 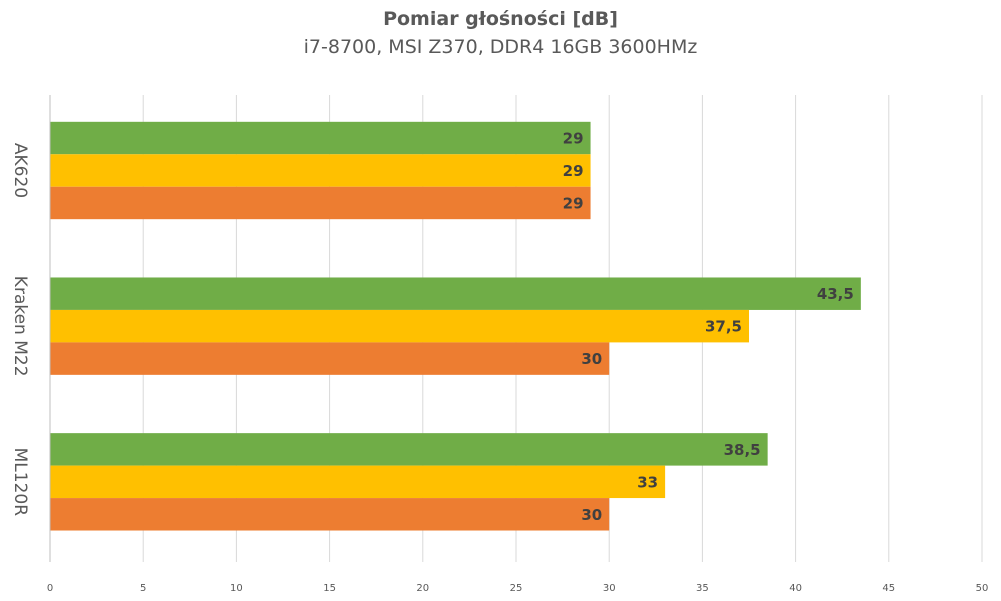 I want to click on category-label: ML120R, so click(x=20, y=482).